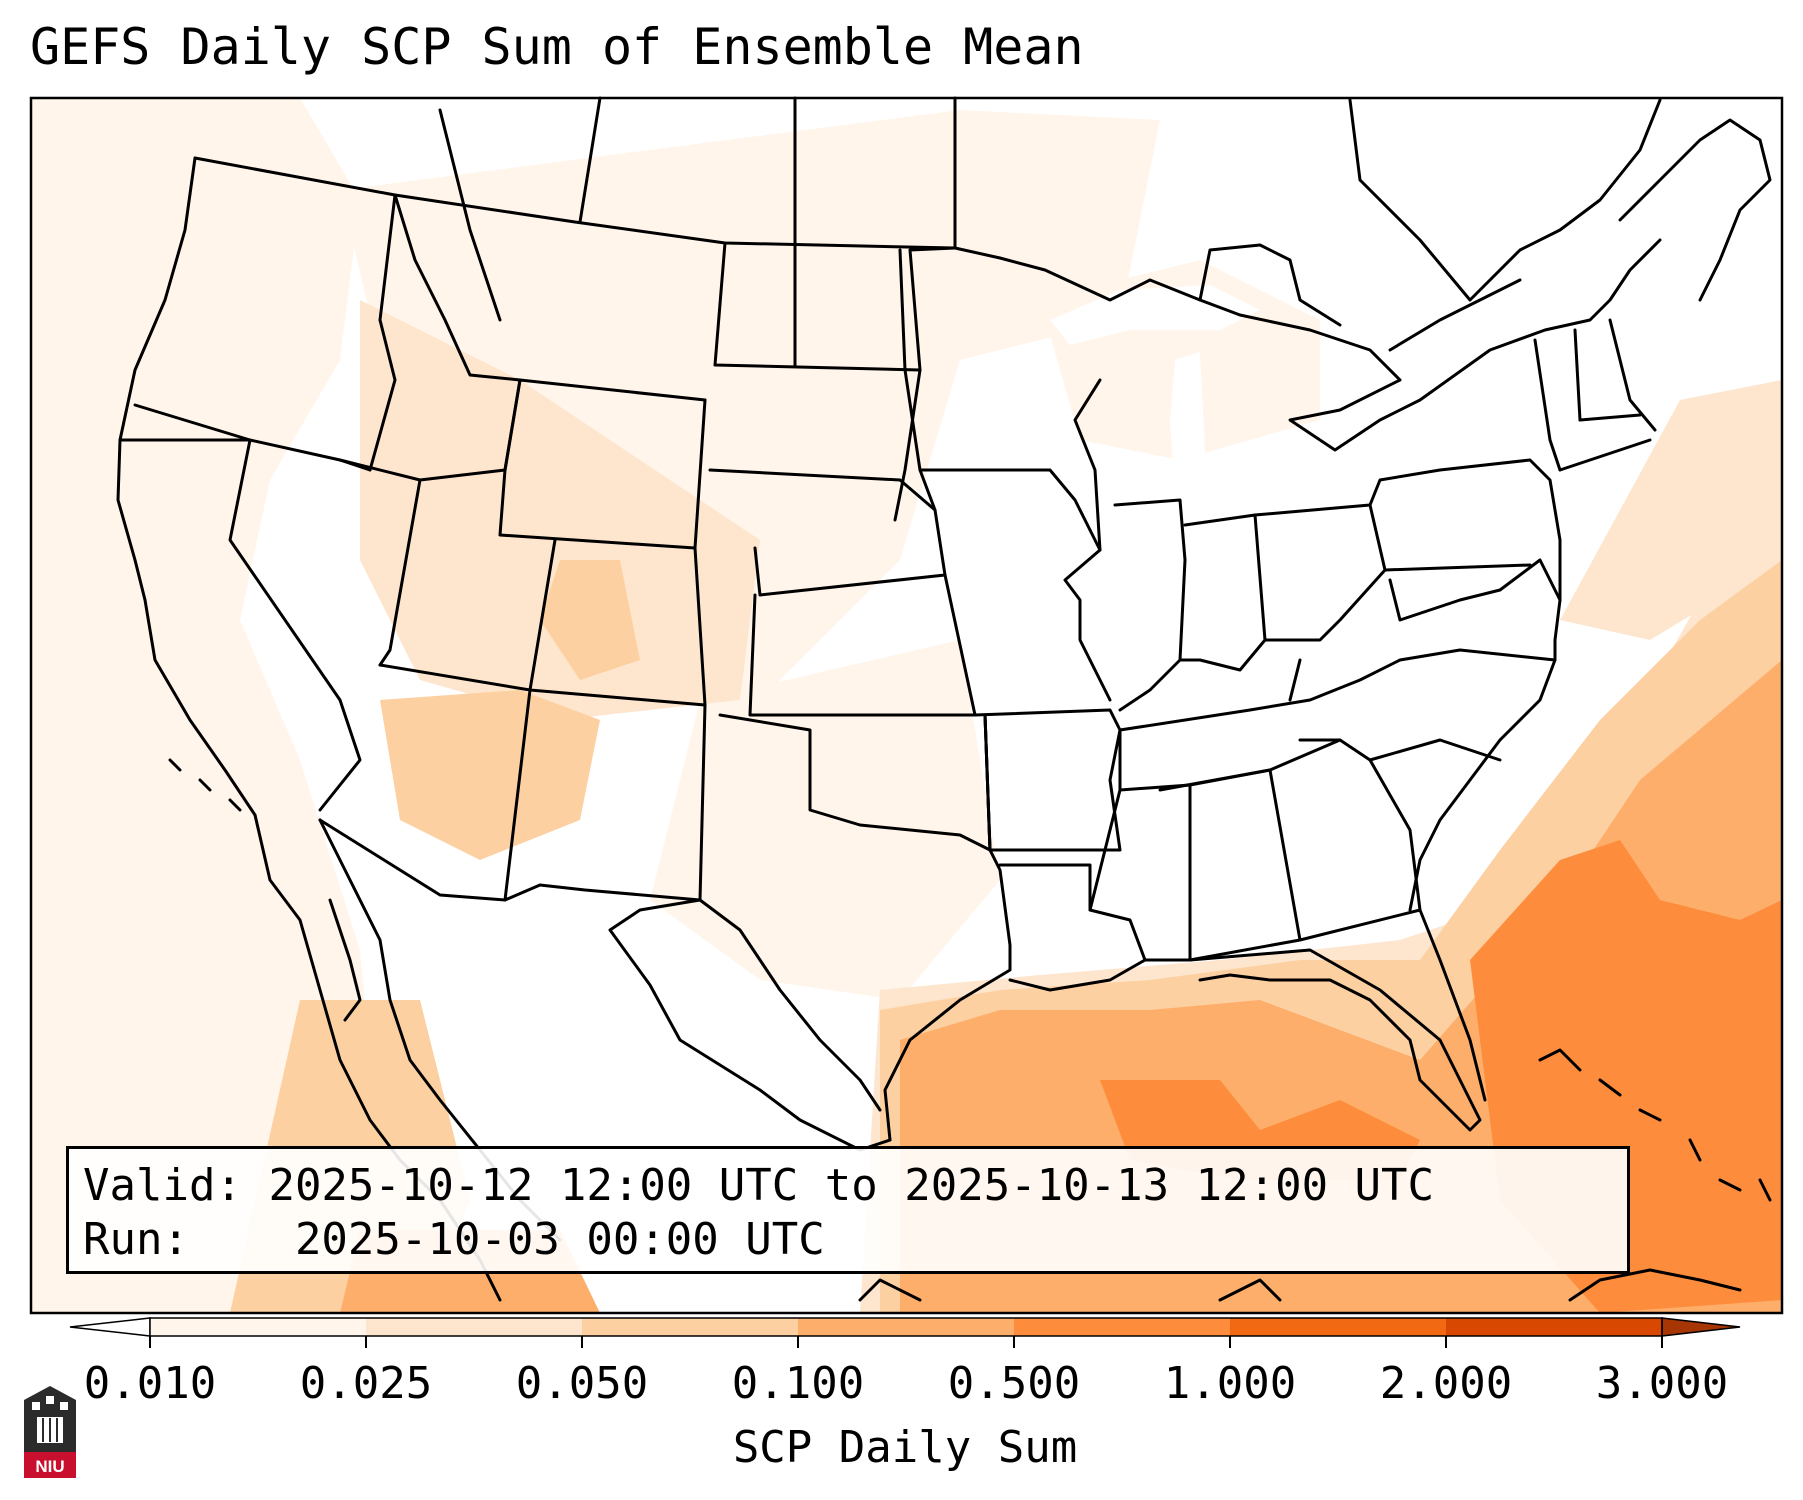 Image resolution: width=1803 pixels, height=1500 pixels. I want to click on colorbar, so click(905, 1332).